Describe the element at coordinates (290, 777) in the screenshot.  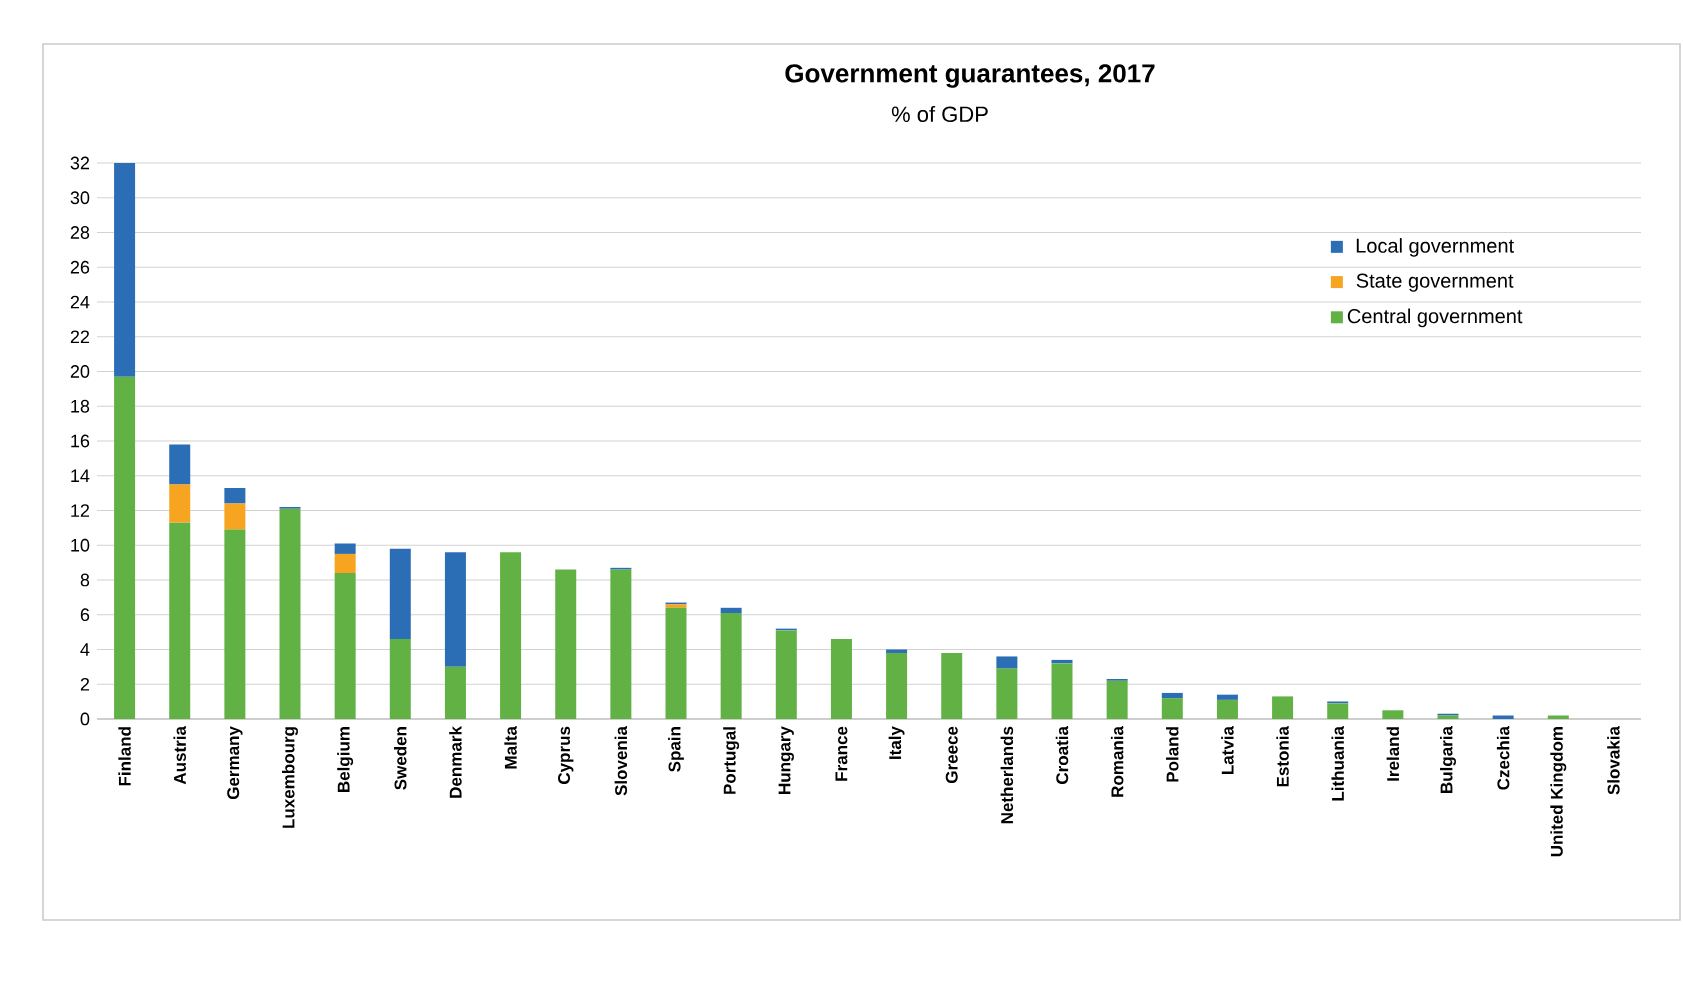
I see `x-tick-label: Luxembourg` at that location.